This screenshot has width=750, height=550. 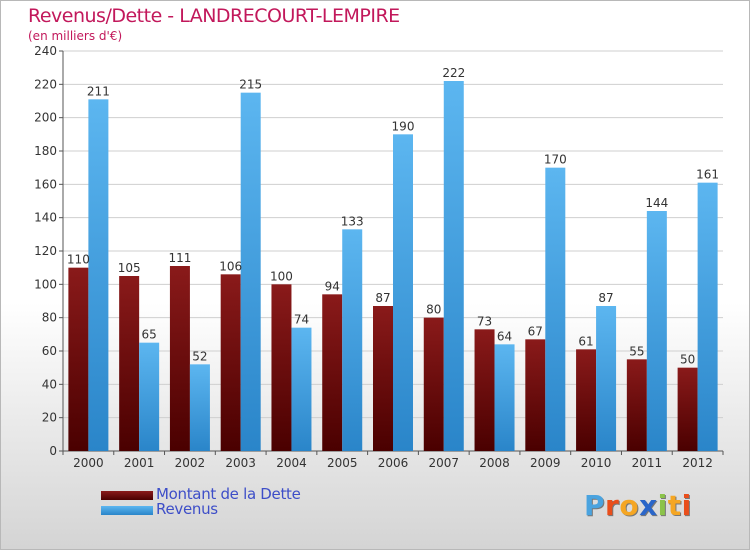 What do you see at coordinates (352, 221) in the screenshot?
I see `data-label-revenus: 133` at bounding box center [352, 221].